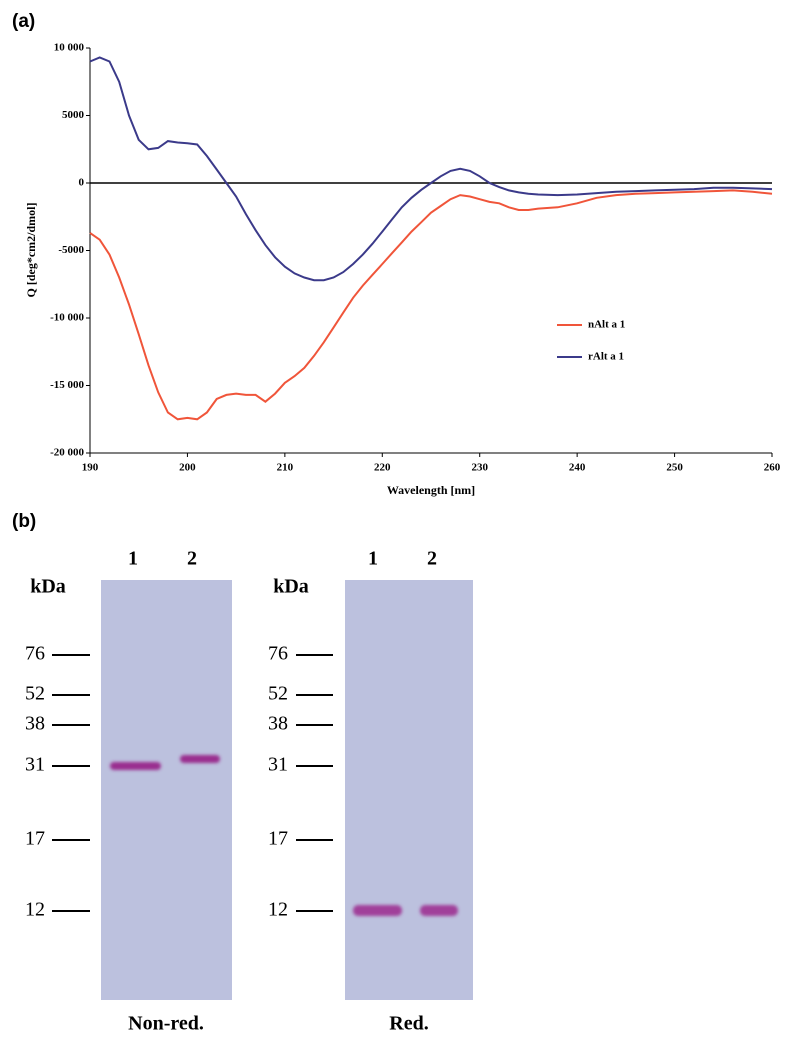 This screenshot has height=1043, width=800. Describe the element at coordinates (606, 357) in the screenshot. I see `legend-label: rAlt a 1` at that location.